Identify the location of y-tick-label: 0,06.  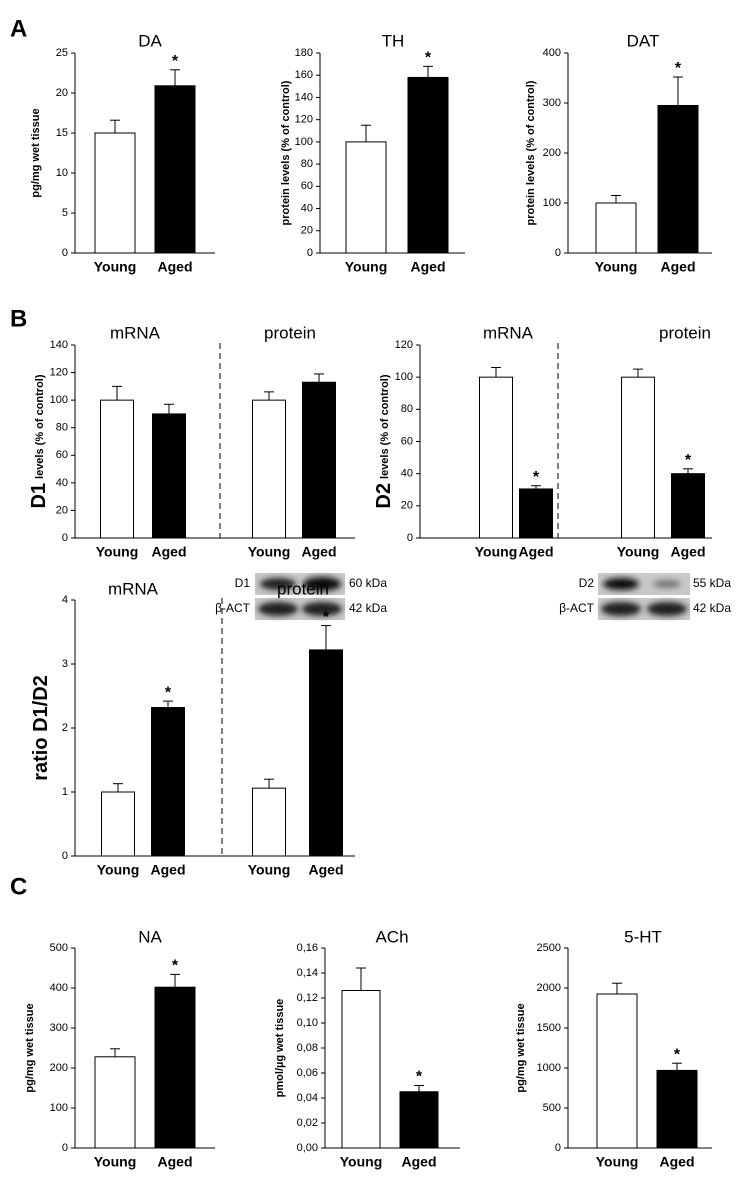
(307, 1073).